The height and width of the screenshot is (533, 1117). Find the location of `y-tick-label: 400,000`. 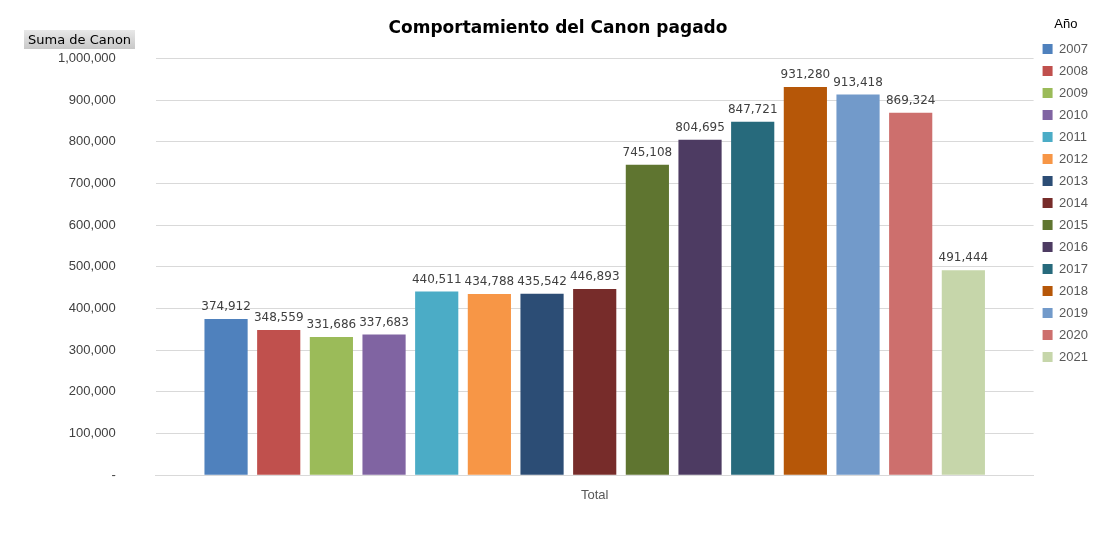

y-tick-label: 400,000 is located at coordinates (92, 308).